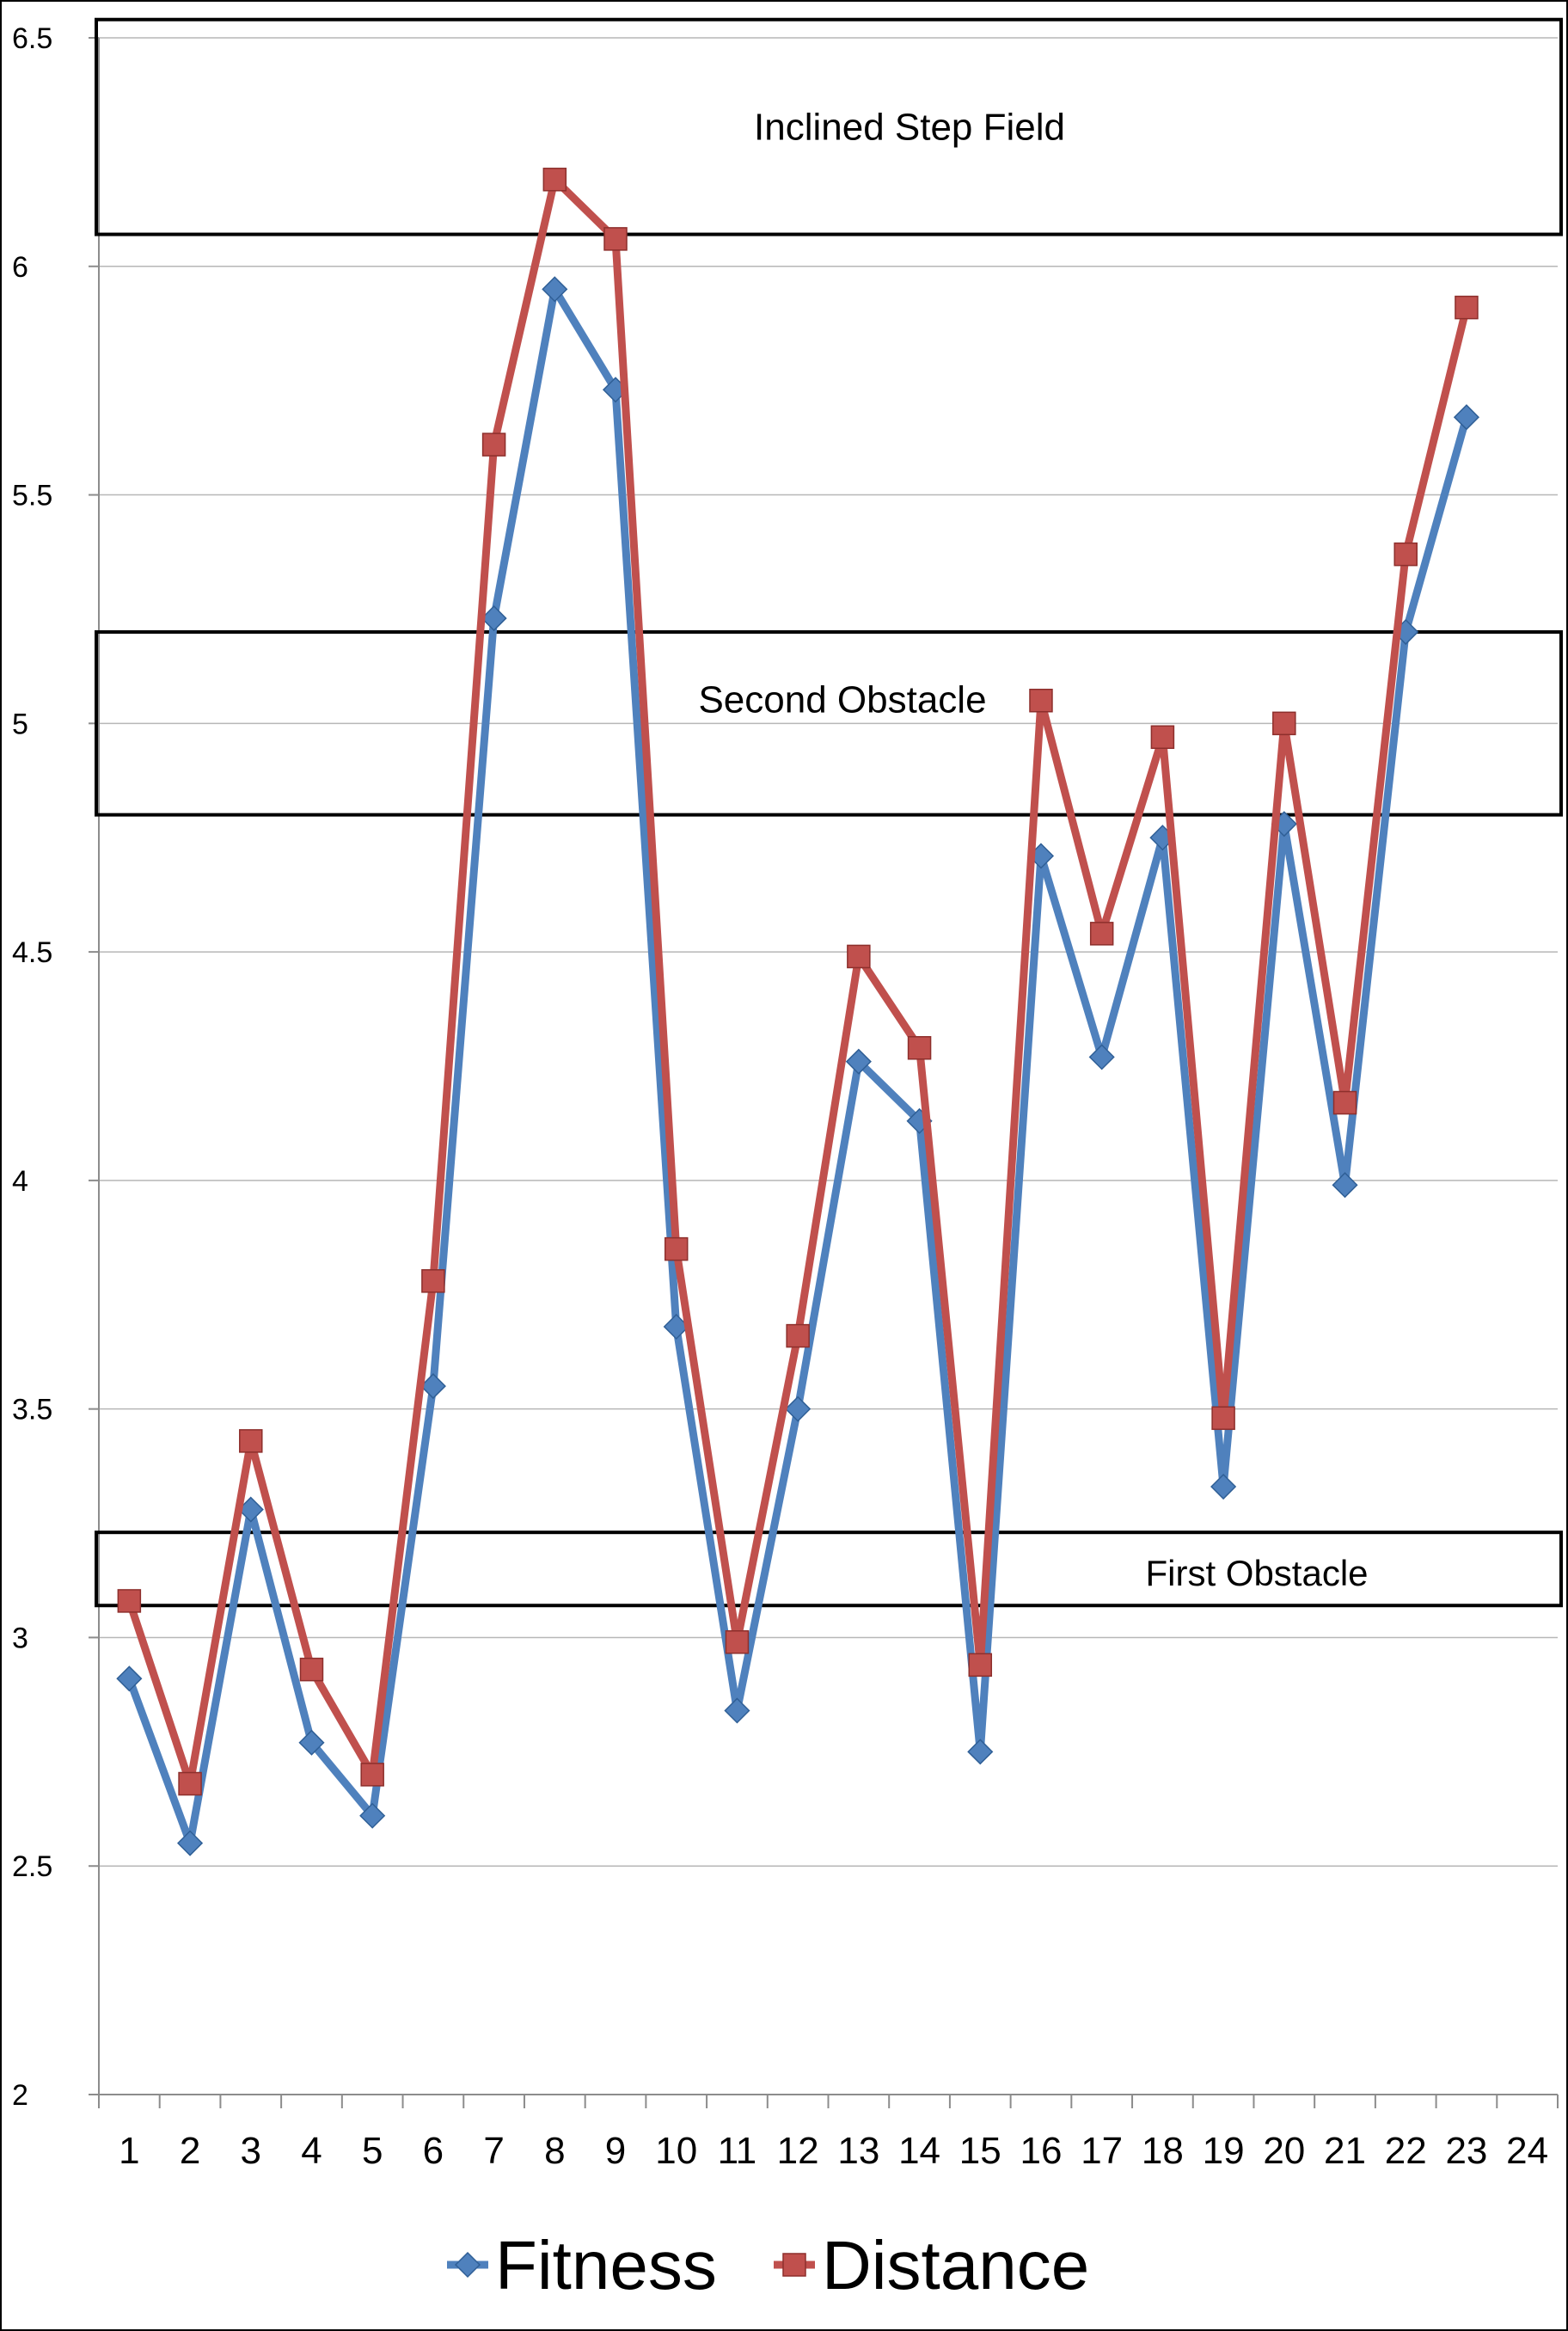 Image resolution: width=1568 pixels, height=2331 pixels. Describe the element at coordinates (768, 2265) in the screenshot. I see `legend: Fitness Distance` at that location.